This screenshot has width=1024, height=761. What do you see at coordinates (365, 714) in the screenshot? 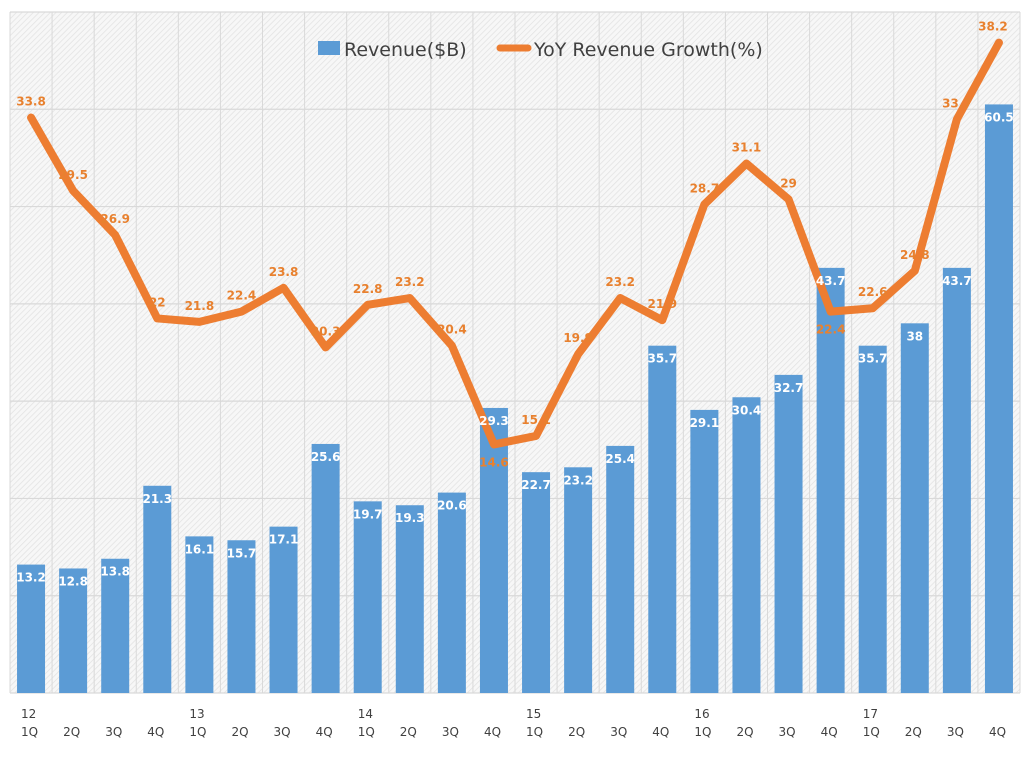
I see `x-tick-year: 14` at bounding box center [365, 714].